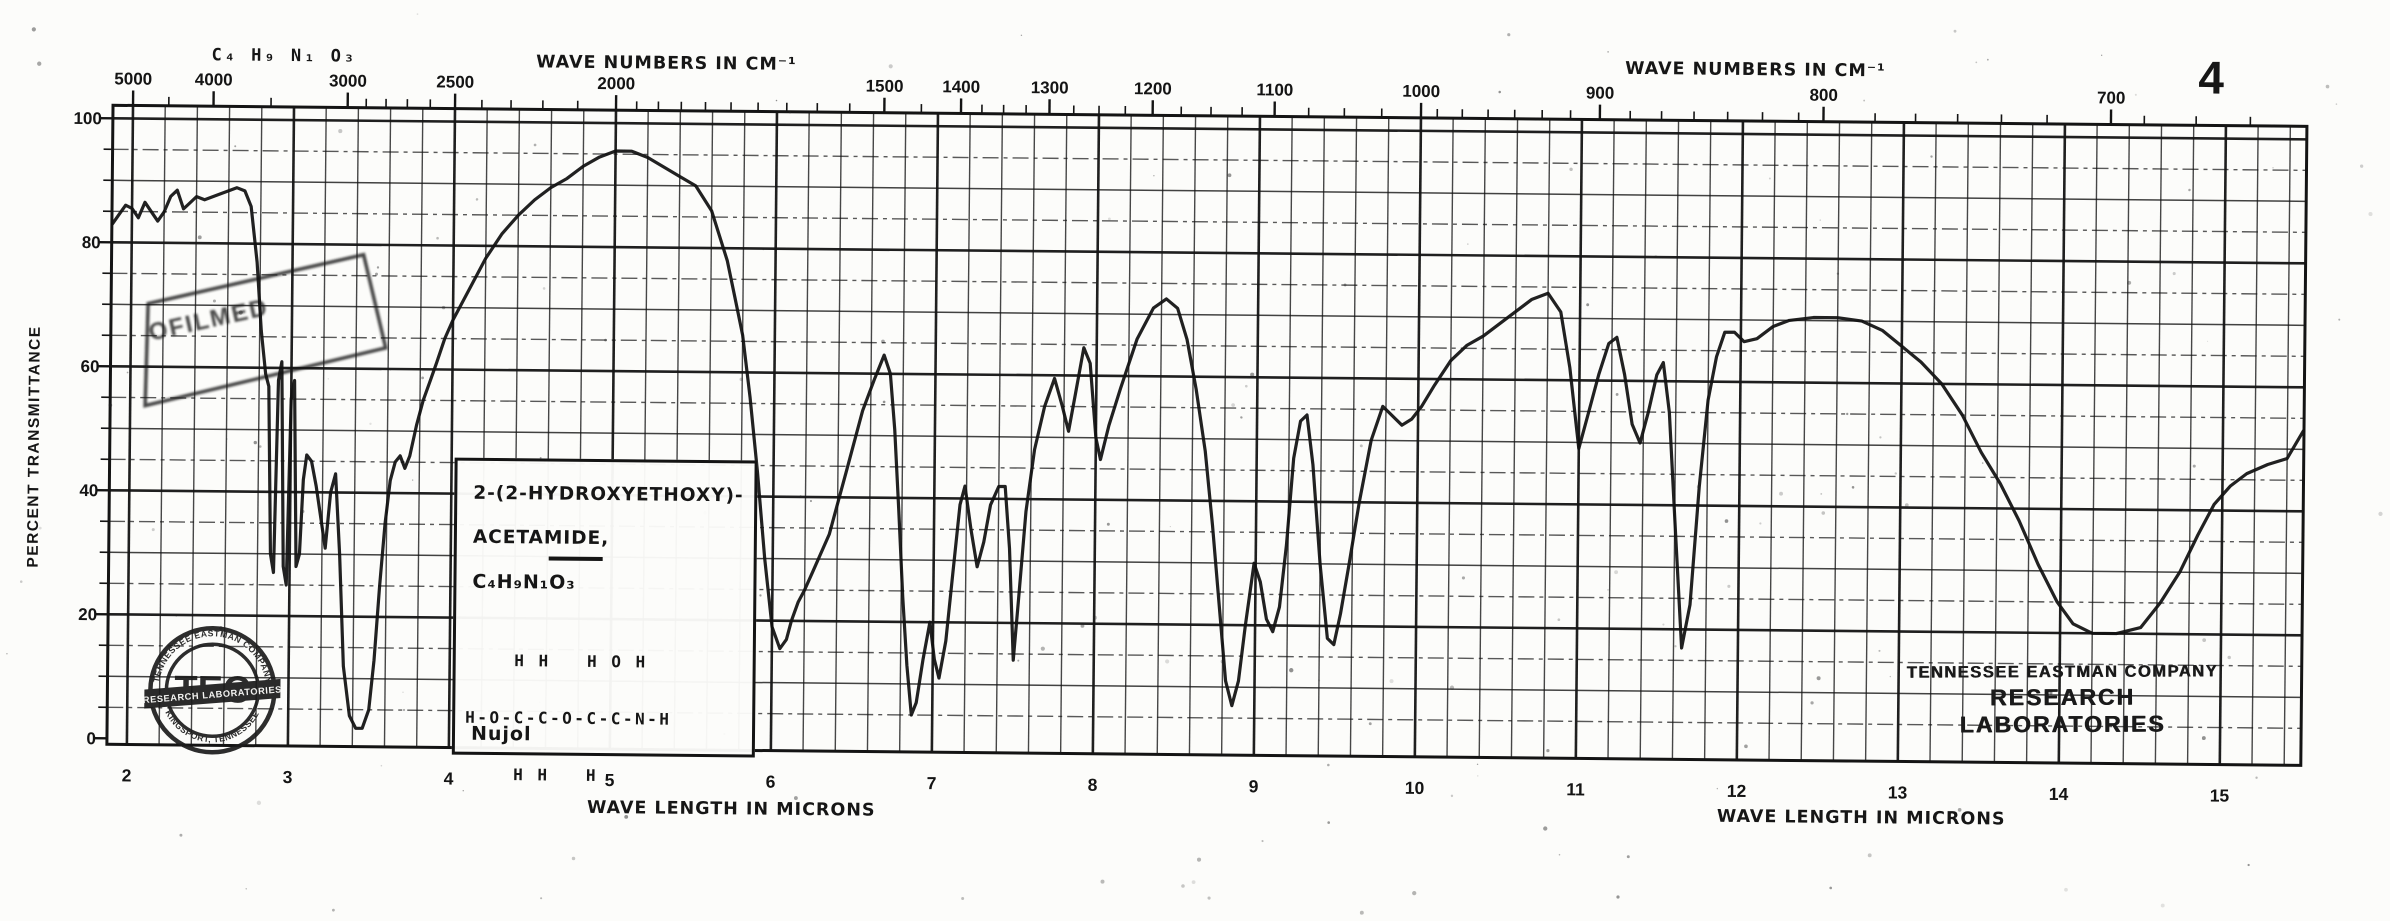 The width and height of the screenshot is (2390, 921). What do you see at coordinates (88, 490) in the screenshot?
I see `transmittance-tick-label: 40` at bounding box center [88, 490].